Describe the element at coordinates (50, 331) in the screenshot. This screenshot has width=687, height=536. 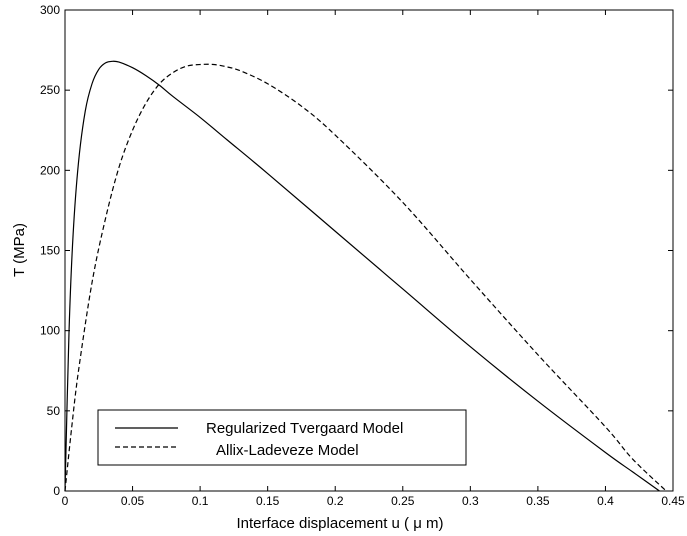
I see `y-tick-label: 100` at that location.